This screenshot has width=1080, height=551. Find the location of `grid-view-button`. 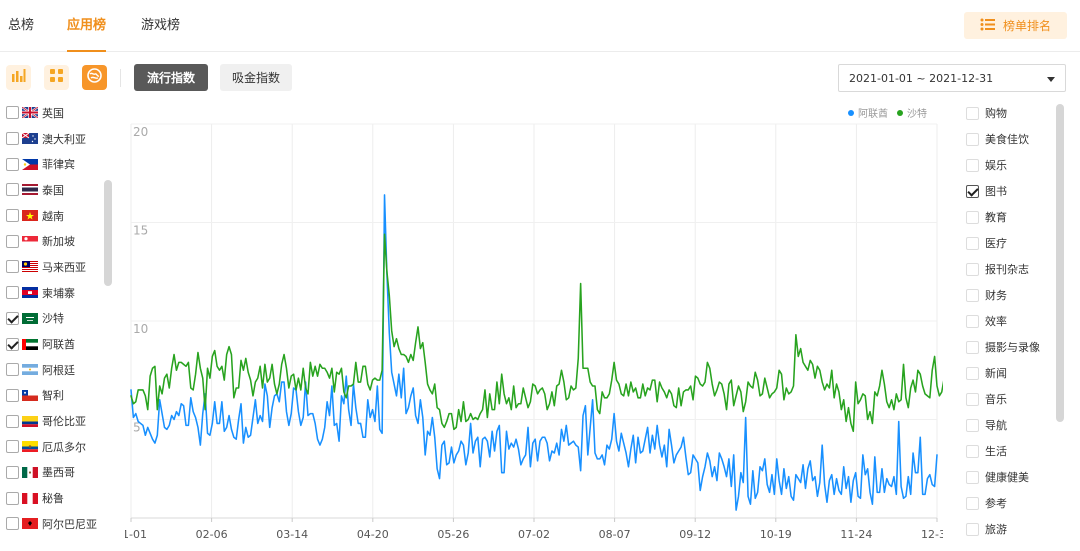

grid-view-button is located at coordinates (56, 77).